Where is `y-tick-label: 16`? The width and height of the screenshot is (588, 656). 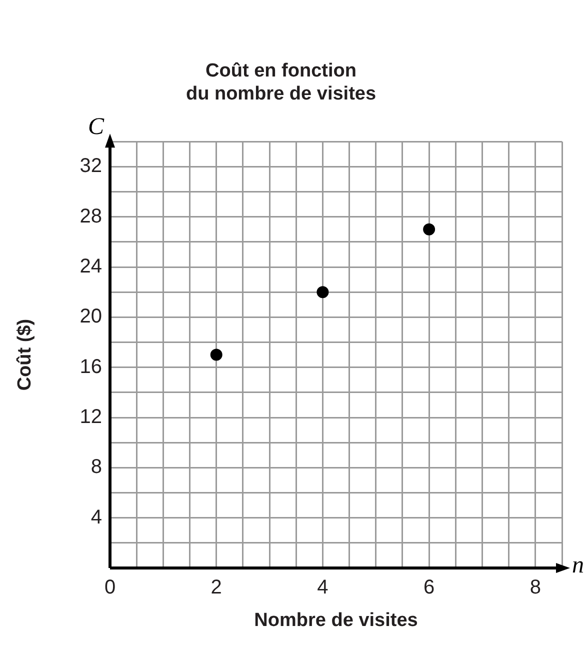
y-tick-label: 16 is located at coordinates (91, 367).